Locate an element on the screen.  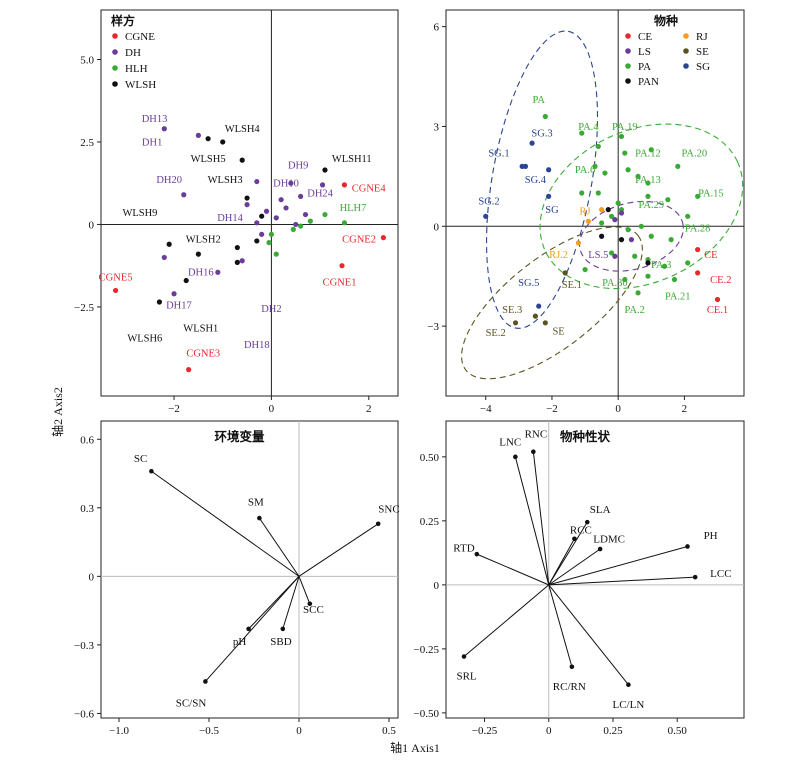
legend-label: LS is located at coordinates (644, 52).